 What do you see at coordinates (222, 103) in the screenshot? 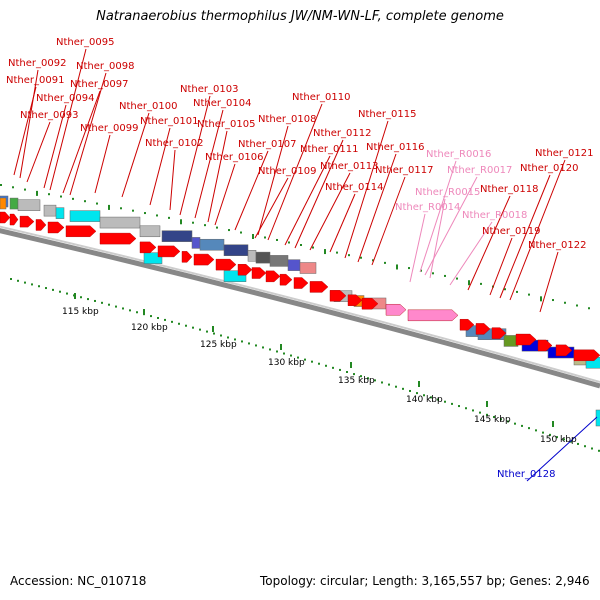
I see `gene-label-nther-0104: Nther_0104` at bounding box center [222, 103].